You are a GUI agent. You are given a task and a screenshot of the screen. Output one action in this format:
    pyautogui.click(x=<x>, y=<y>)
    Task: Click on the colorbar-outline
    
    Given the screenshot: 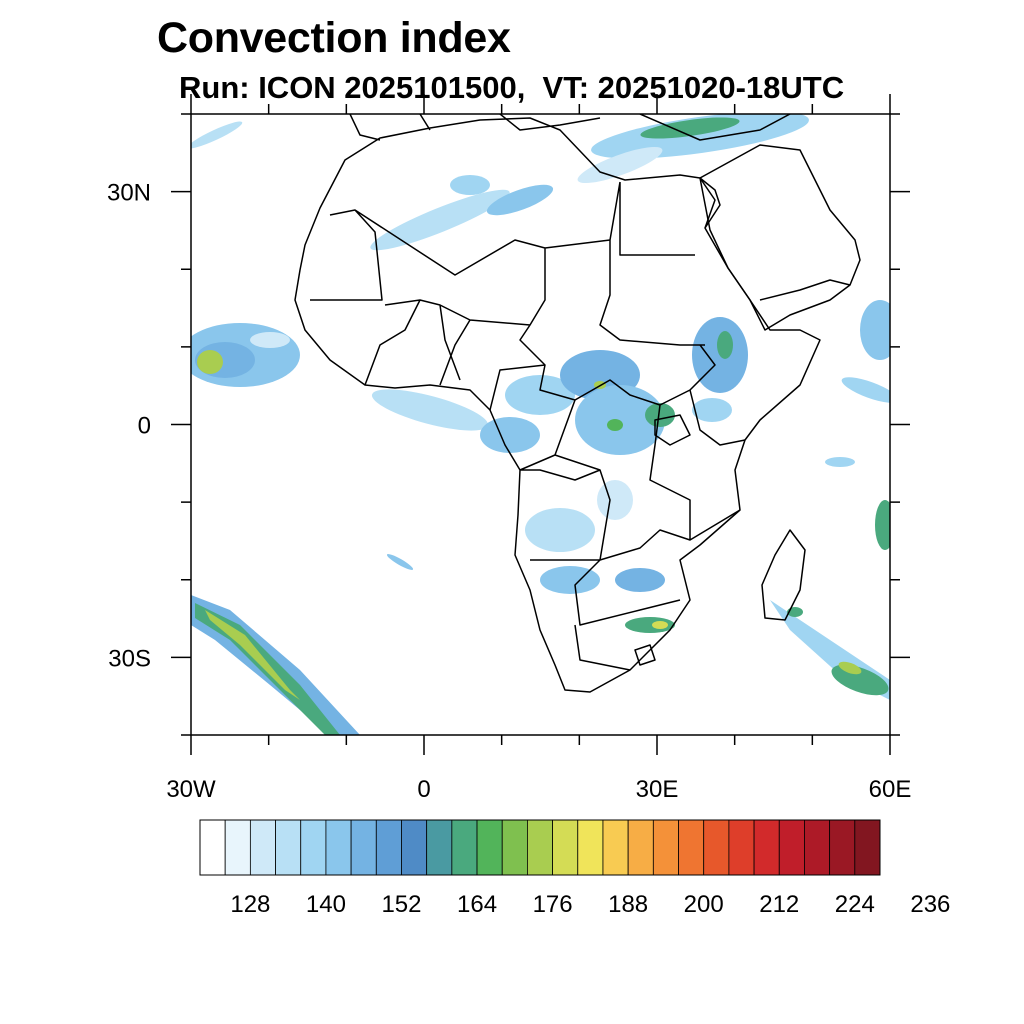 What is the action you would take?
    pyautogui.click(x=540, y=847)
    